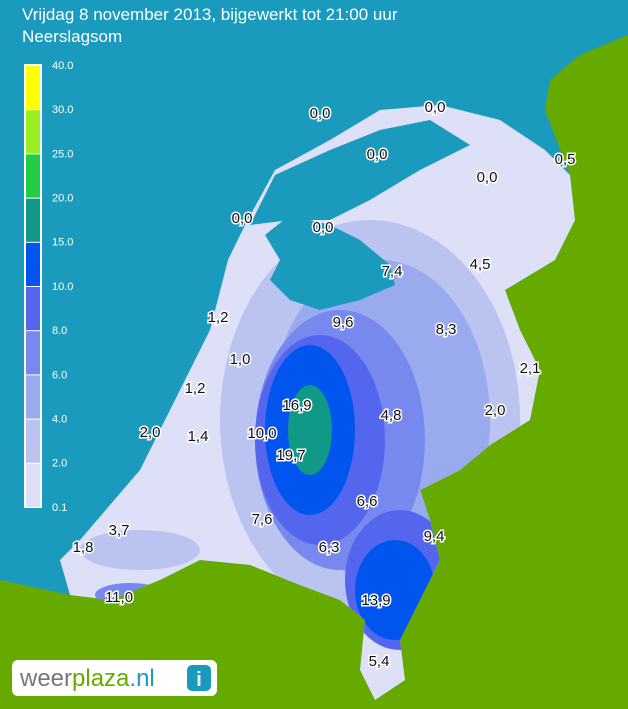 The height and width of the screenshot is (709, 628). What do you see at coordinates (530, 368) in the screenshot?
I see `station-value: 2,1` at bounding box center [530, 368].